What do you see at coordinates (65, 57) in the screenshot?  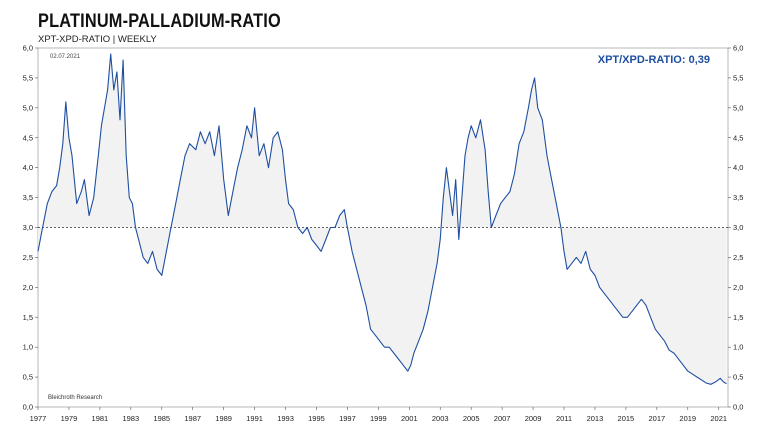 I see `date-label: 02.07.2021` at bounding box center [65, 57].